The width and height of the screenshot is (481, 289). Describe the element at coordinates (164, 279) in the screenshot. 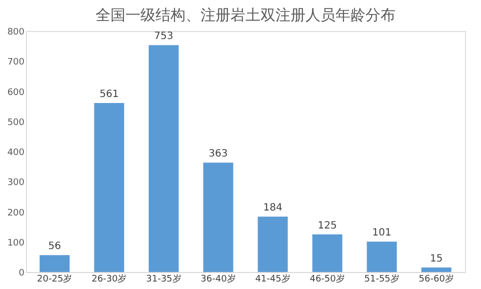

I see `x-tick-label: 31-35岁` at that location.